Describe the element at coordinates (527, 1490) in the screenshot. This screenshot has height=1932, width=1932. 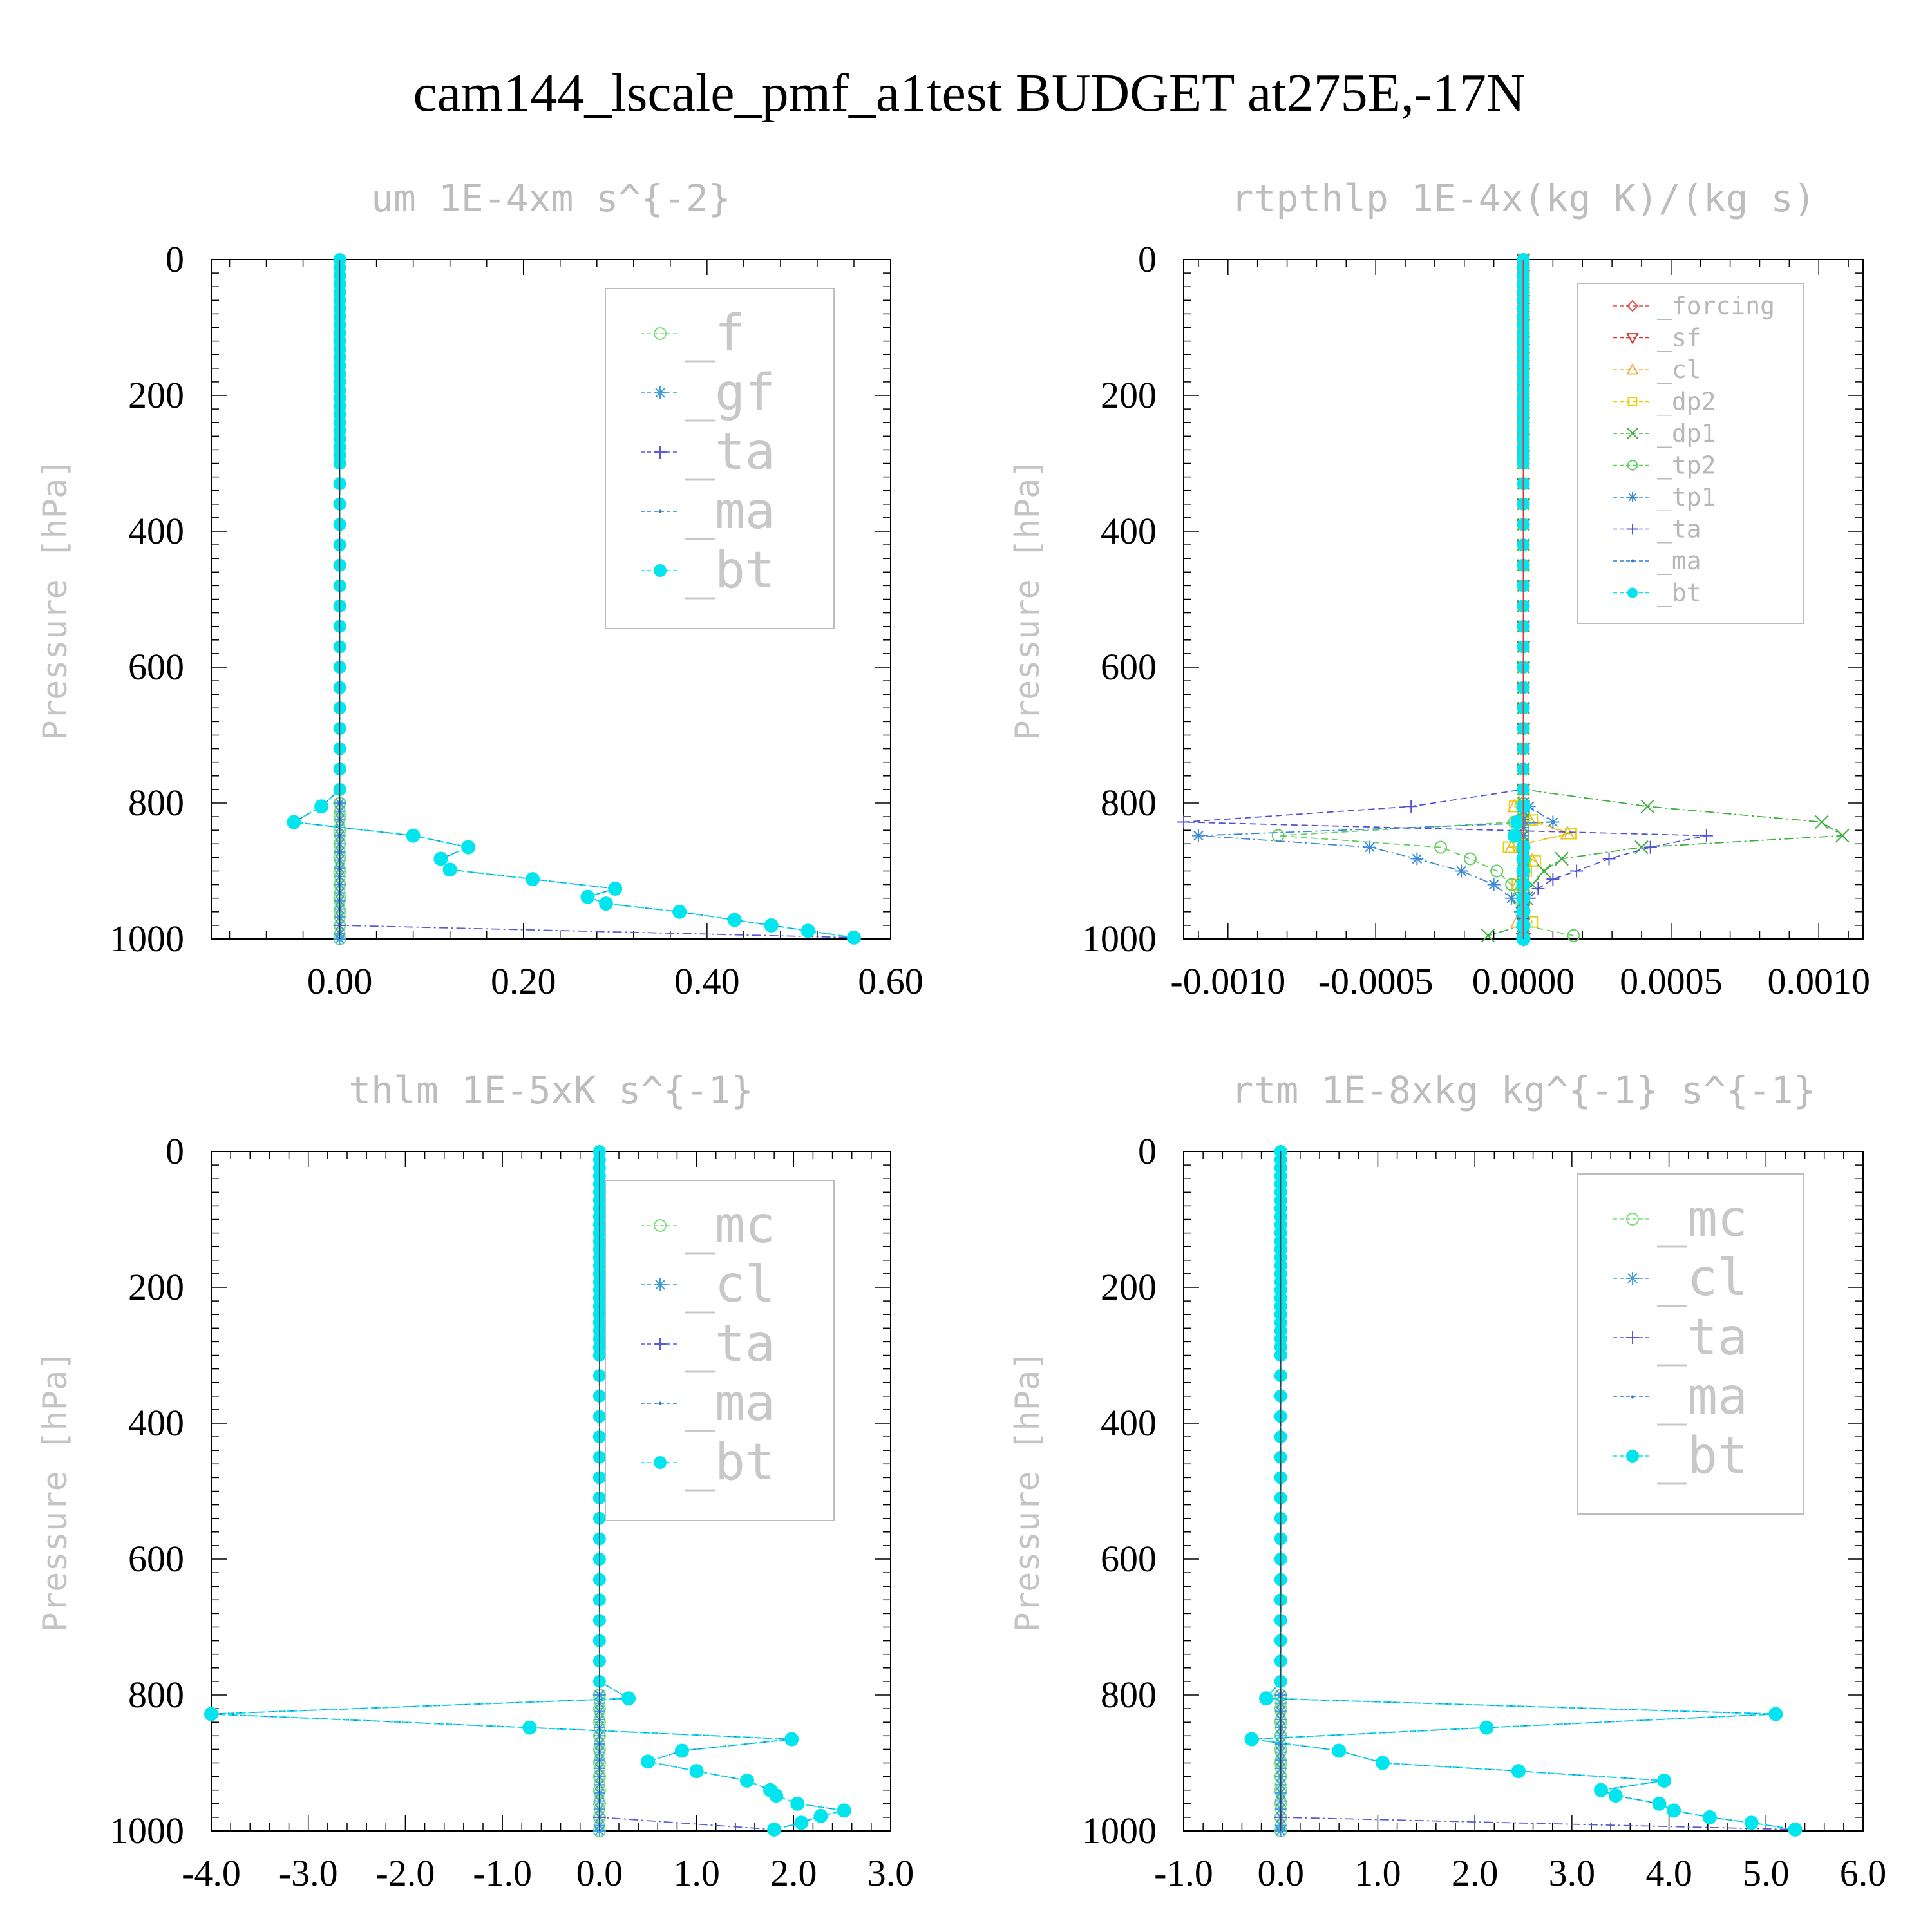
I see `series-line` at that location.